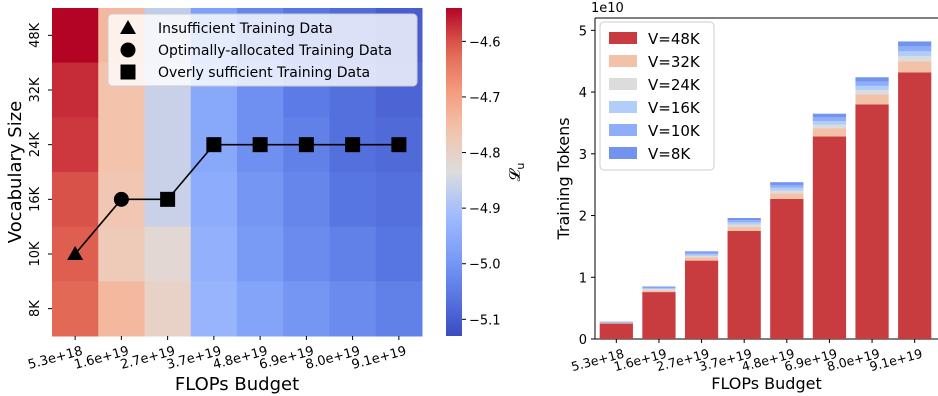 The height and width of the screenshot is (396, 938). Describe the element at coordinates (35, 35) in the screenshot. I see `y-tick-label: 48K` at that location.